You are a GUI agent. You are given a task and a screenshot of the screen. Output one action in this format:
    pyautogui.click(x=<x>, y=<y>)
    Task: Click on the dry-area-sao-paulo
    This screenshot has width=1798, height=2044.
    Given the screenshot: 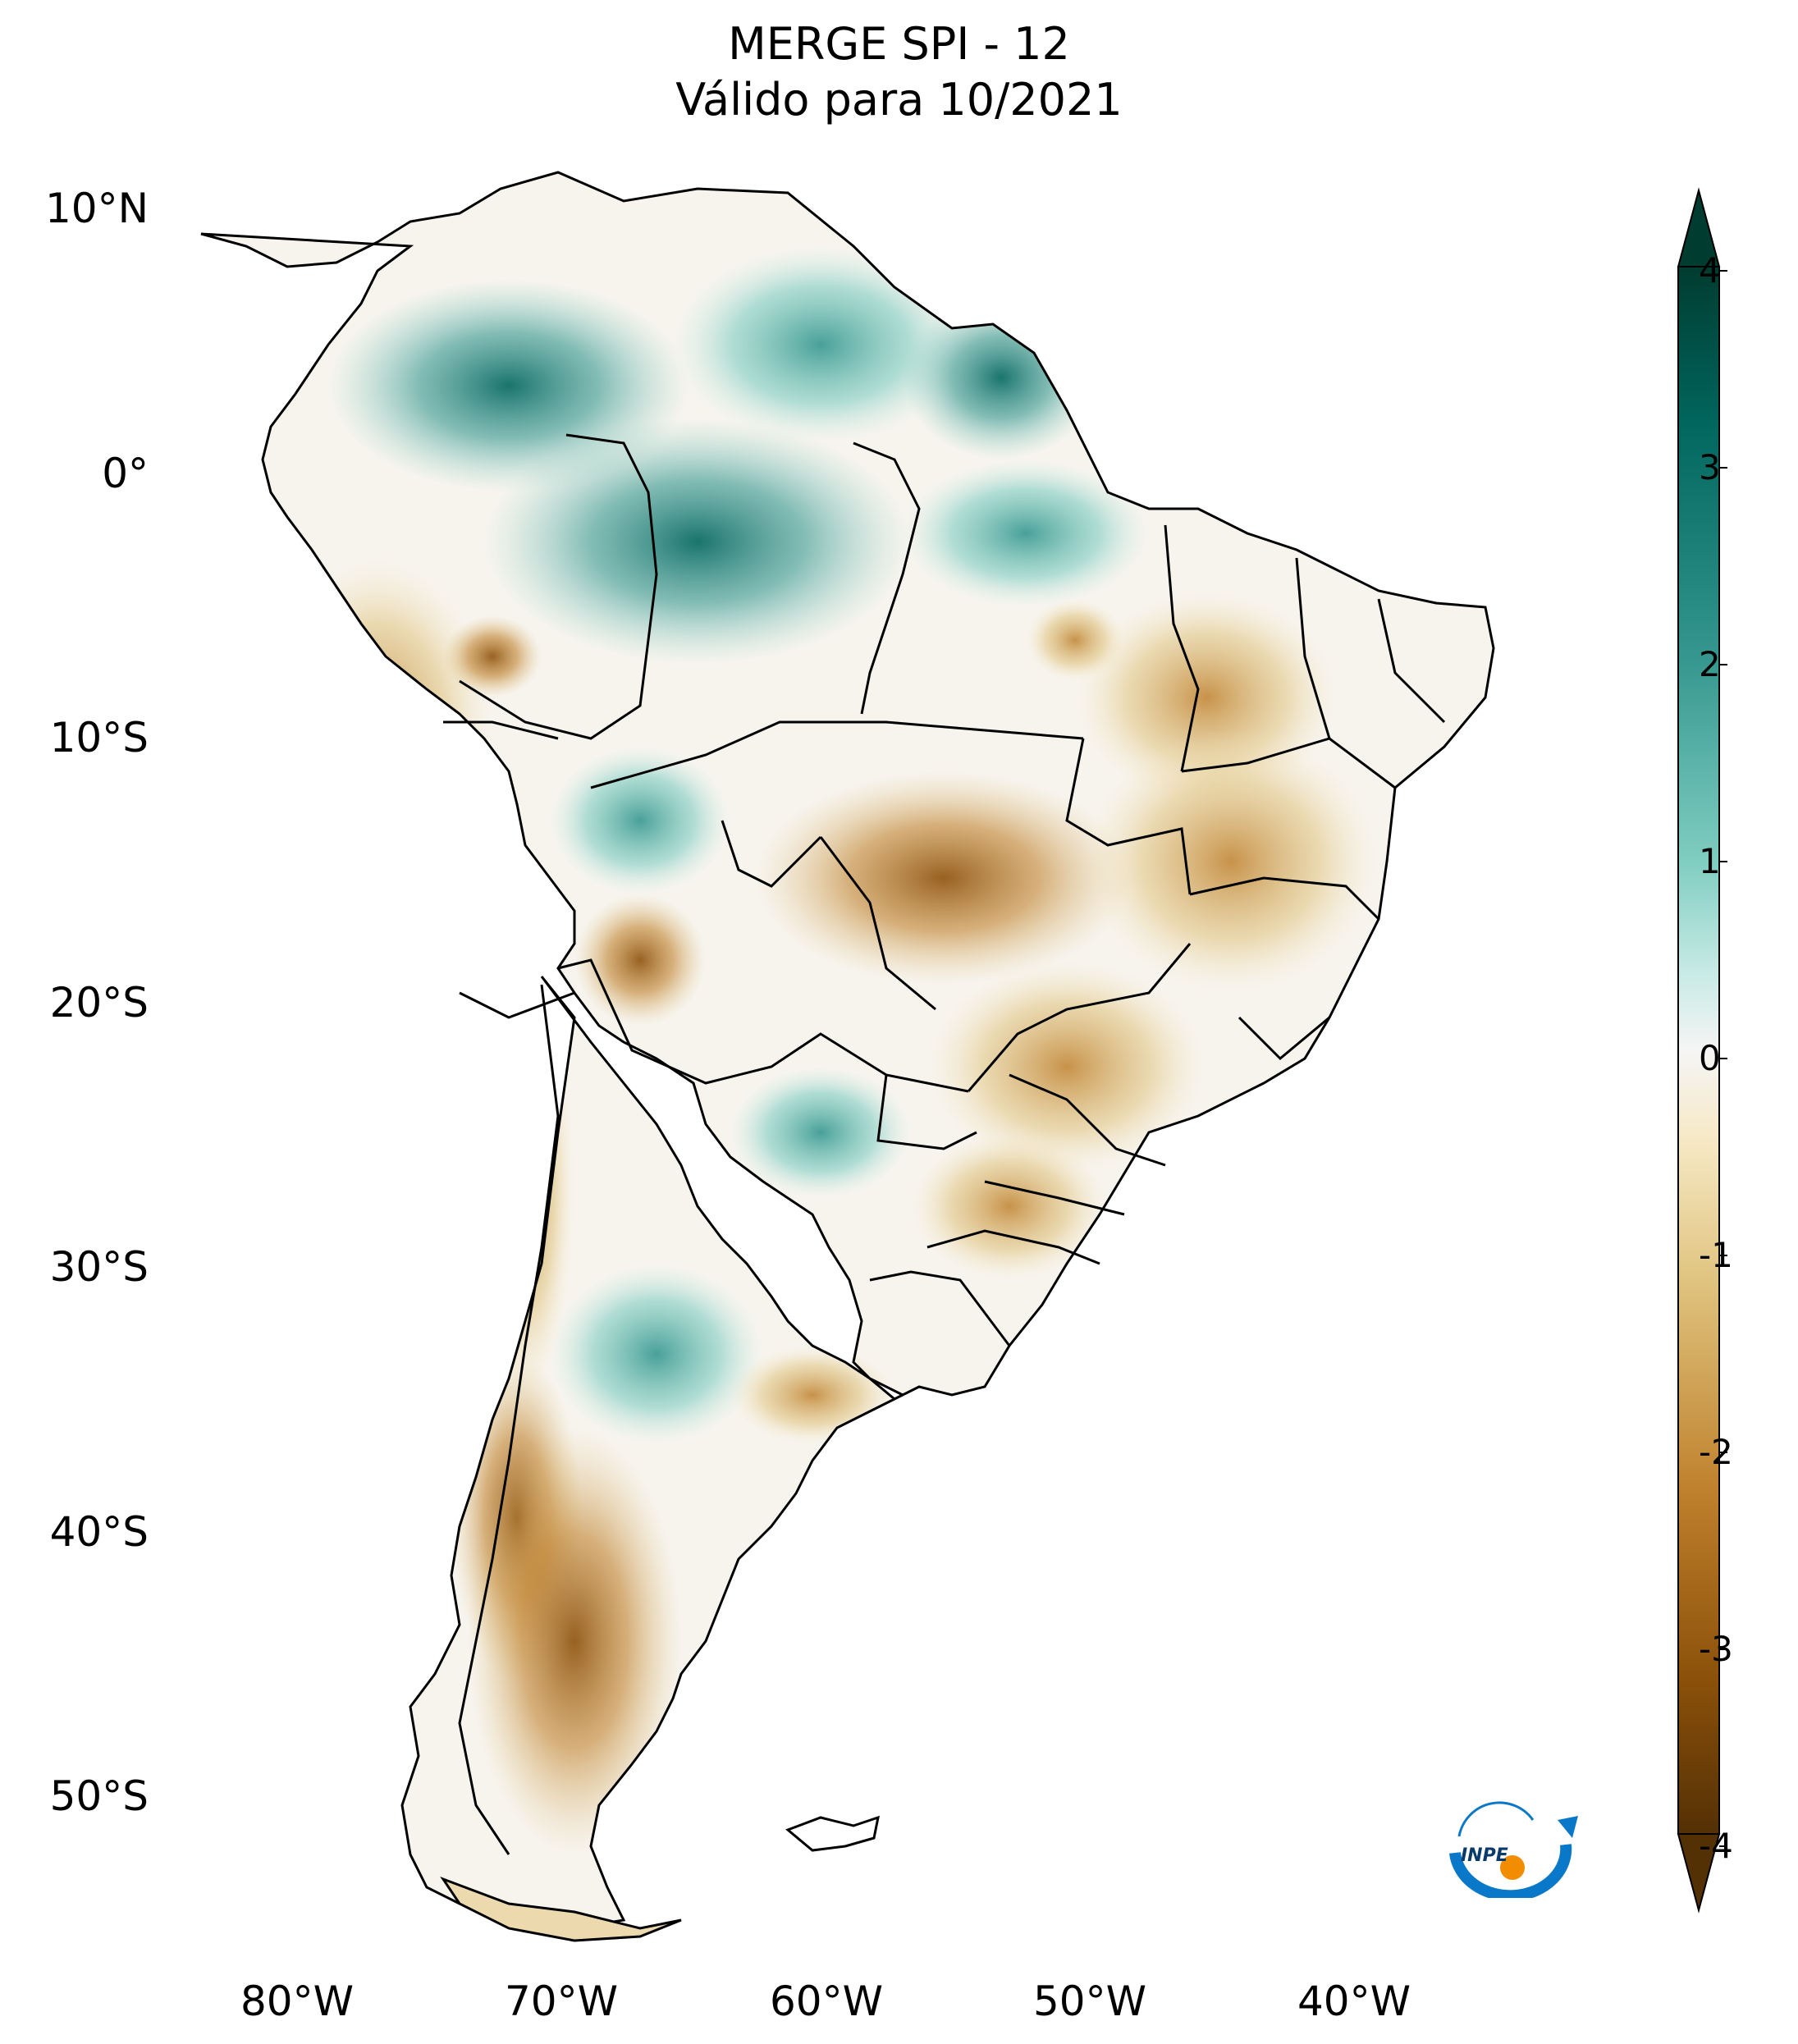 What is the action you would take?
    pyautogui.click(x=1066, y=1066)
    